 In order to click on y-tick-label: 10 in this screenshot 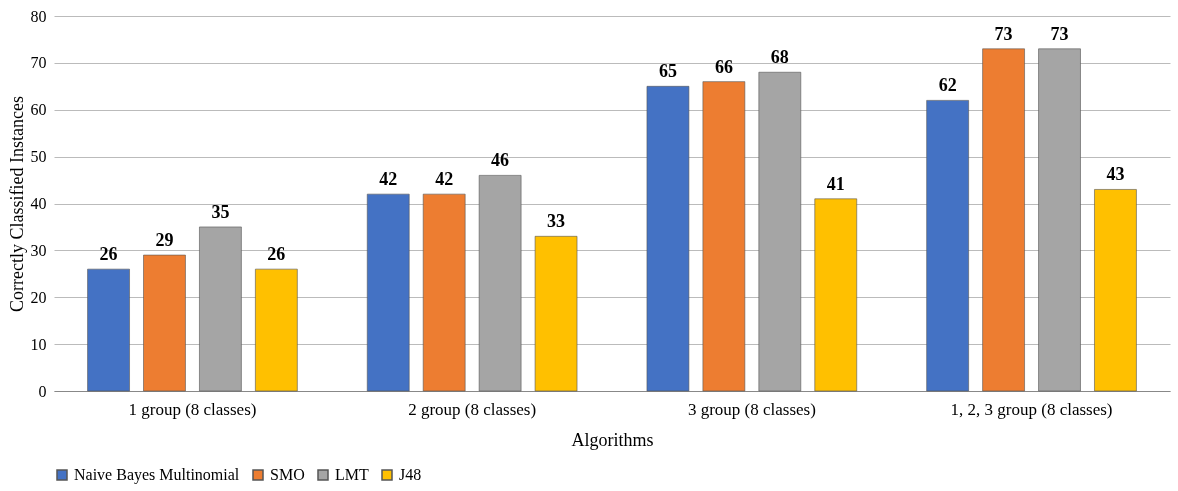, I will do `click(38, 344)`.